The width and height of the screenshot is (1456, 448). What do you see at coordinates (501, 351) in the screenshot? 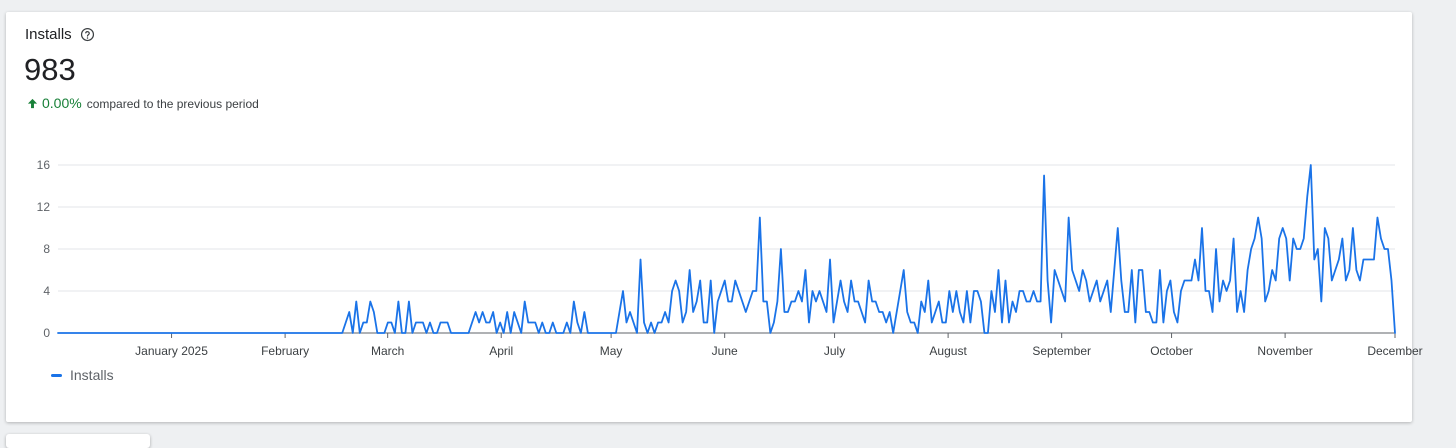
I see `x-tick-label: April` at bounding box center [501, 351].